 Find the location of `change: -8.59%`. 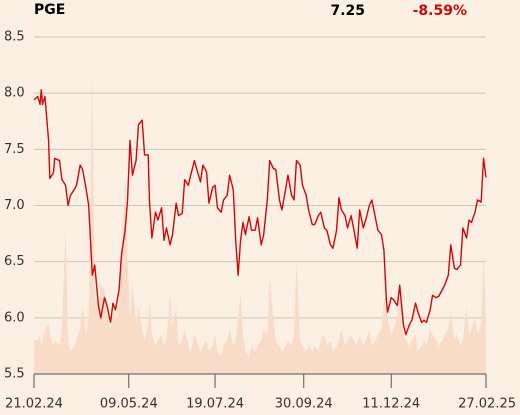

change: -8.59% is located at coordinates (440, 11).